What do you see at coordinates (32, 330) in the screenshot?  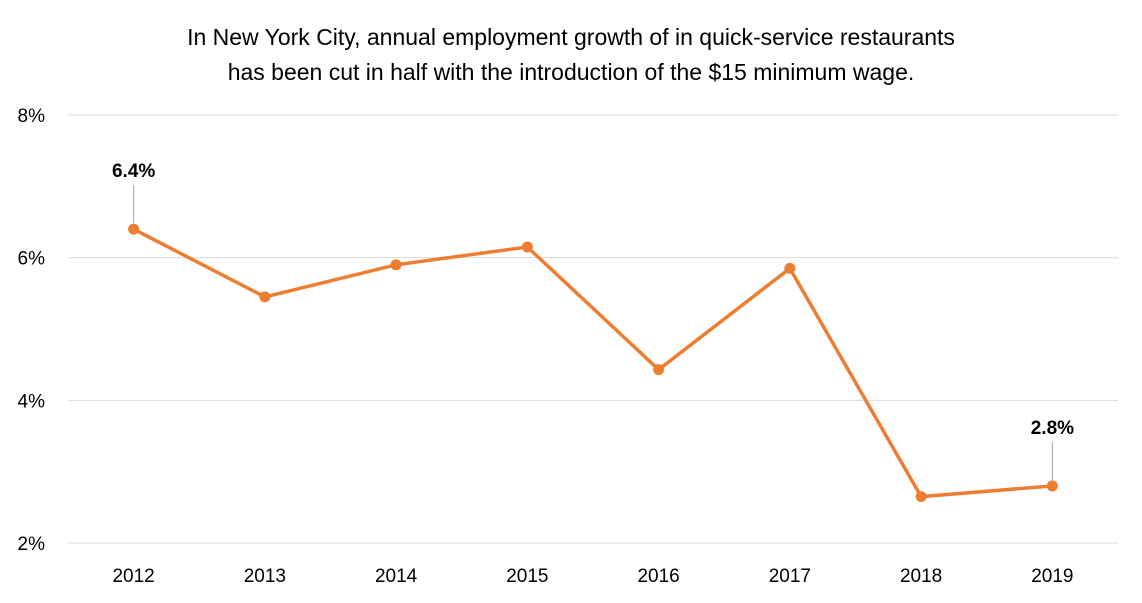 I see `y-axis-tick-labels: 2% 4% 6% 8%` at bounding box center [32, 330].